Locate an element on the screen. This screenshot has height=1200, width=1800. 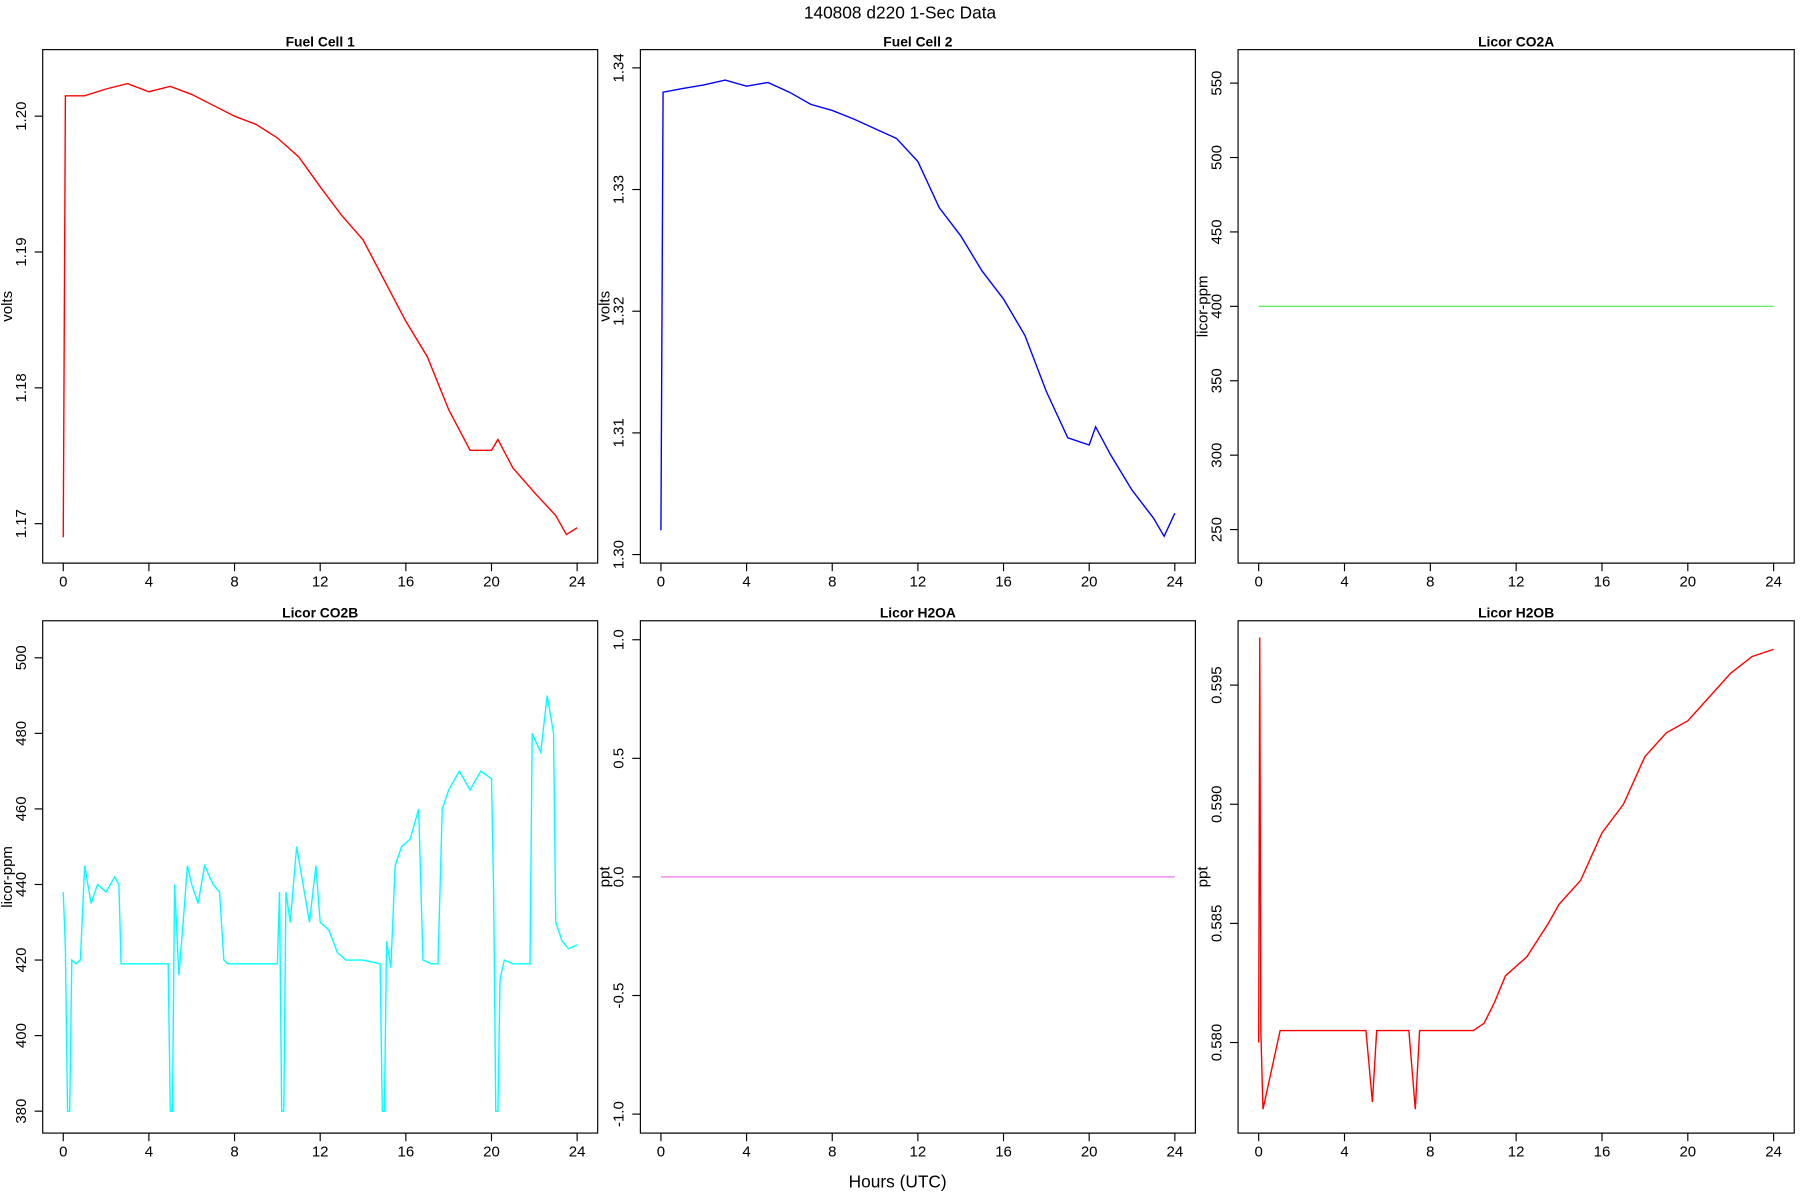
y-tick-label: 480 is located at coordinates (21, 733).